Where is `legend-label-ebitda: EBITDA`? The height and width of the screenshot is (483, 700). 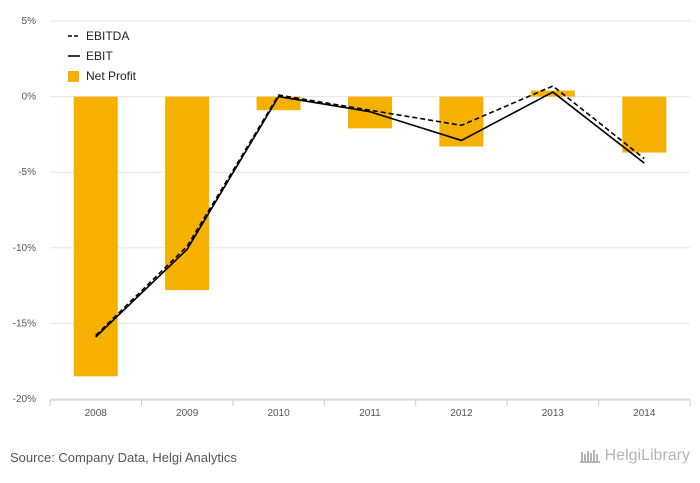 legend-label-ebitda: EBITDA is located at coordinates (107, 36).